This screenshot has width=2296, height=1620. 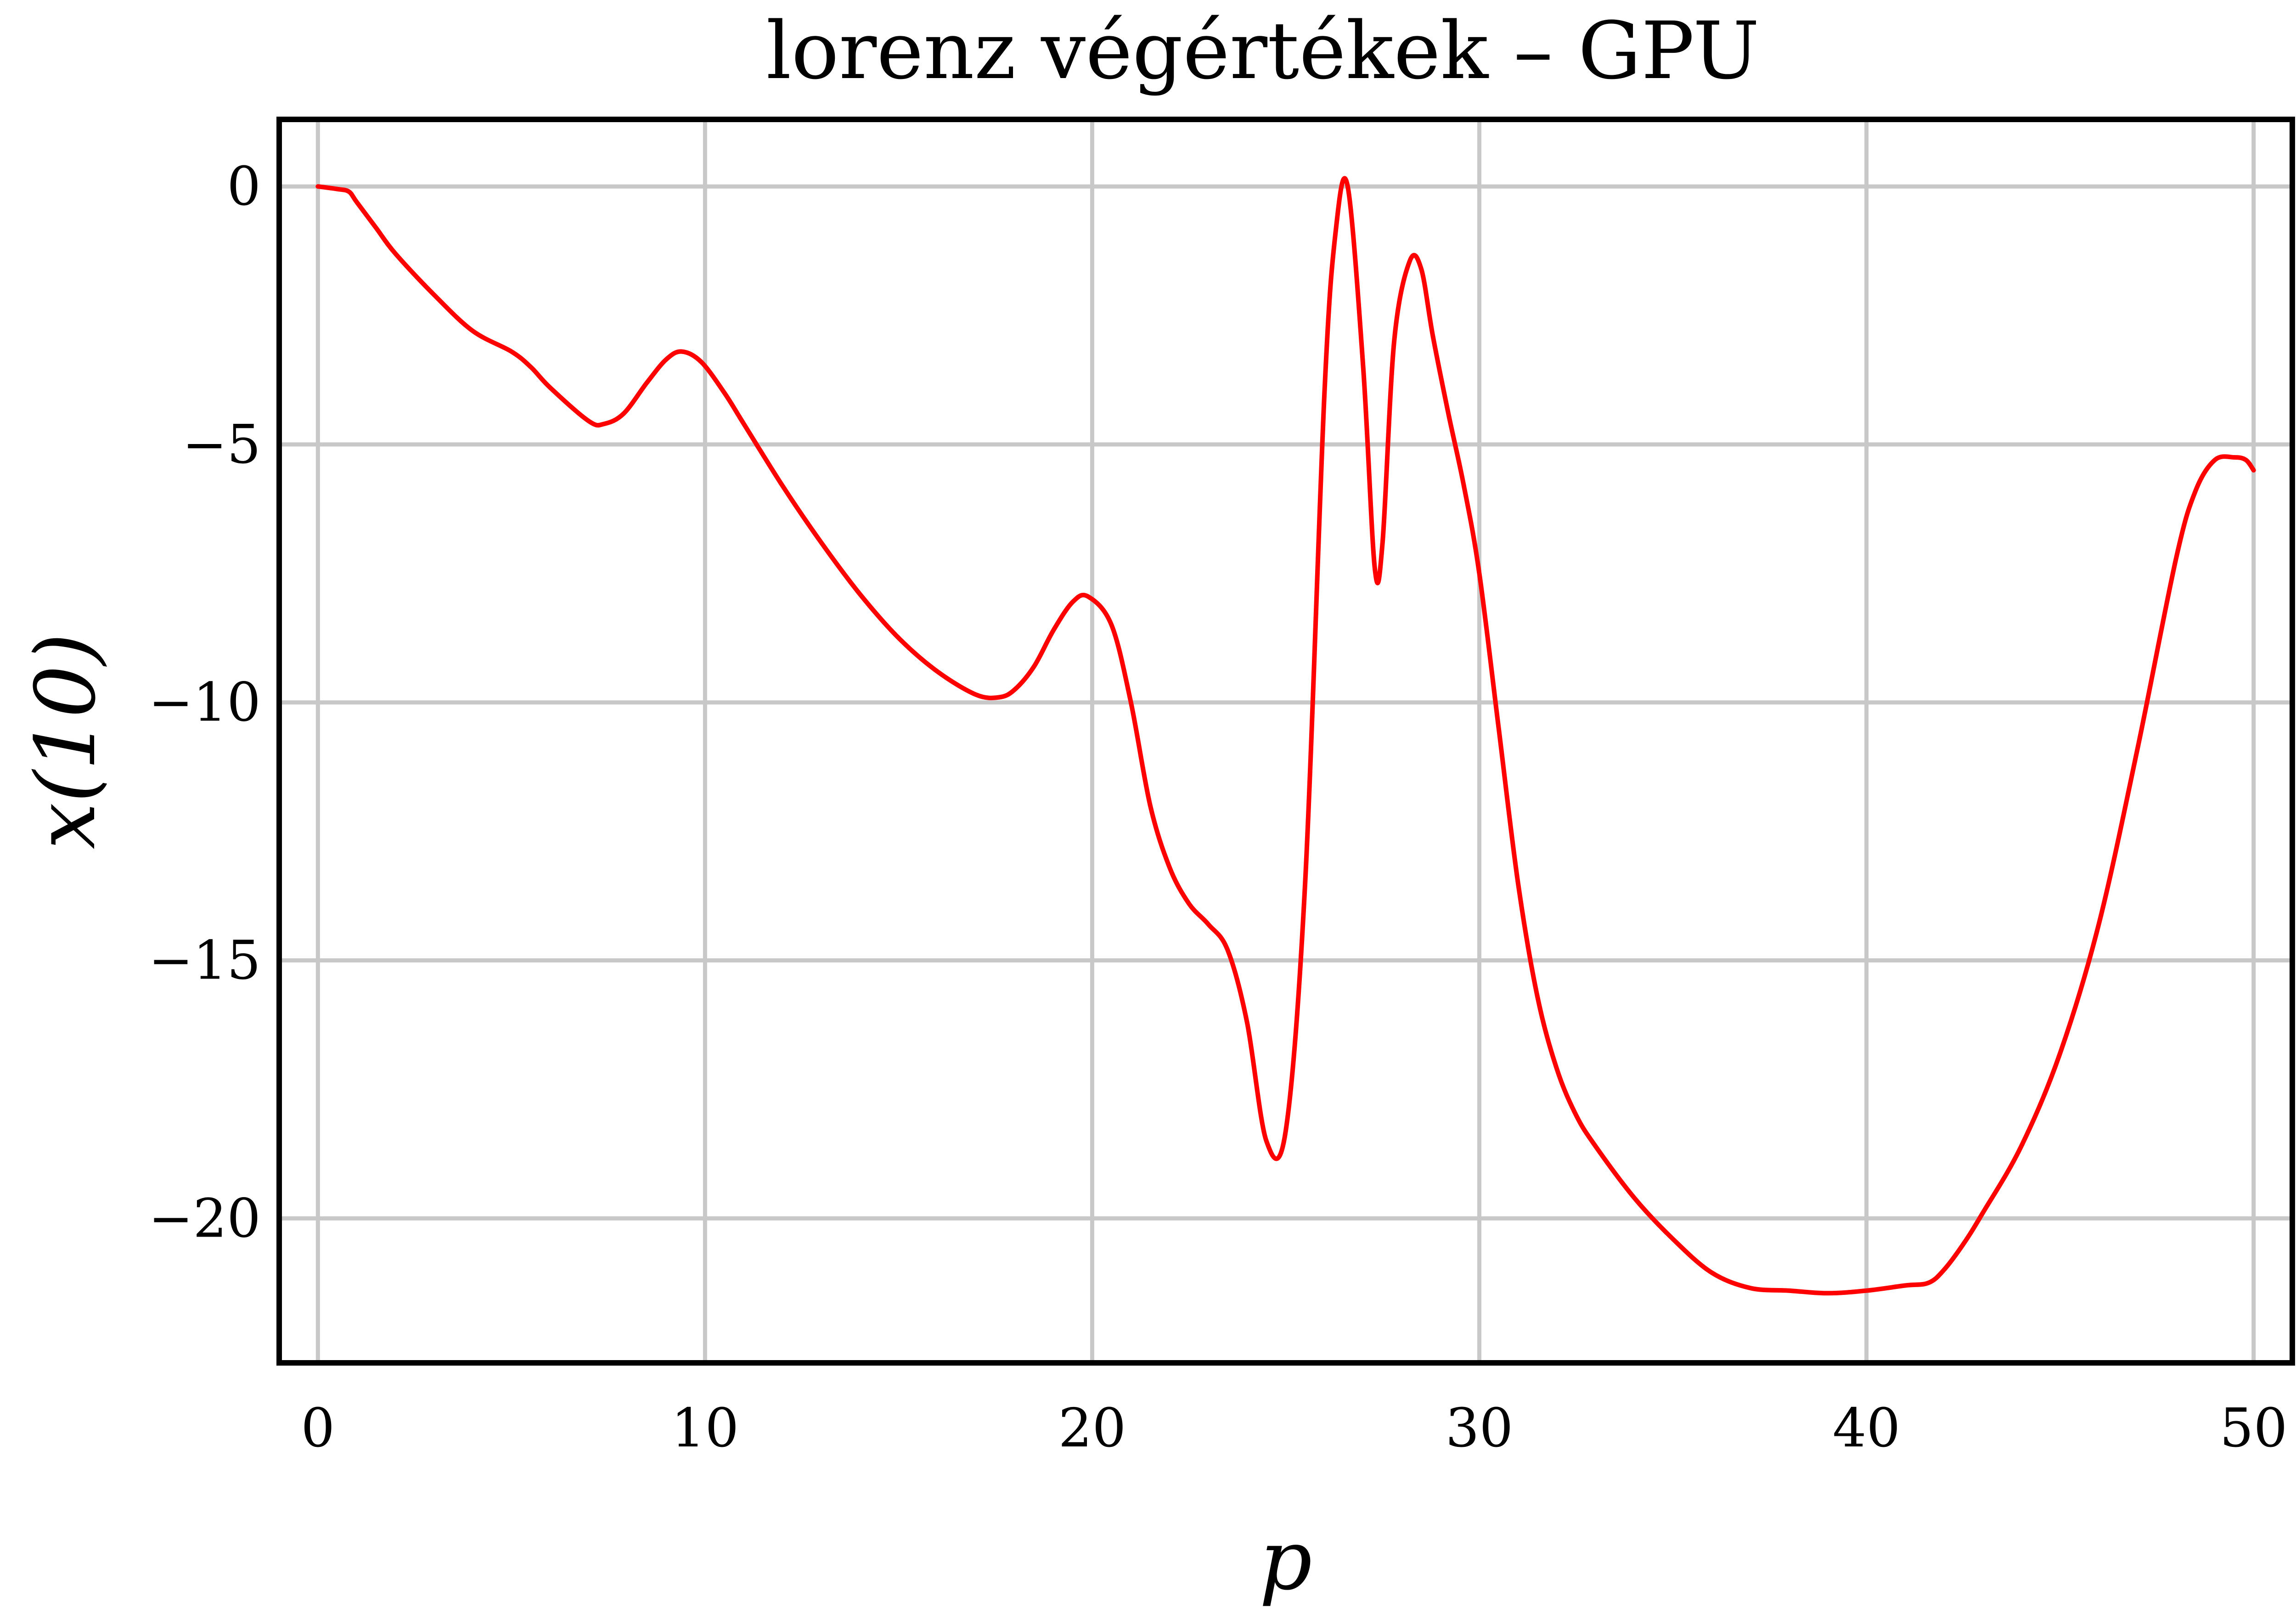 I want to click on x-axis-label: p, so click(x=1286, y=1561).